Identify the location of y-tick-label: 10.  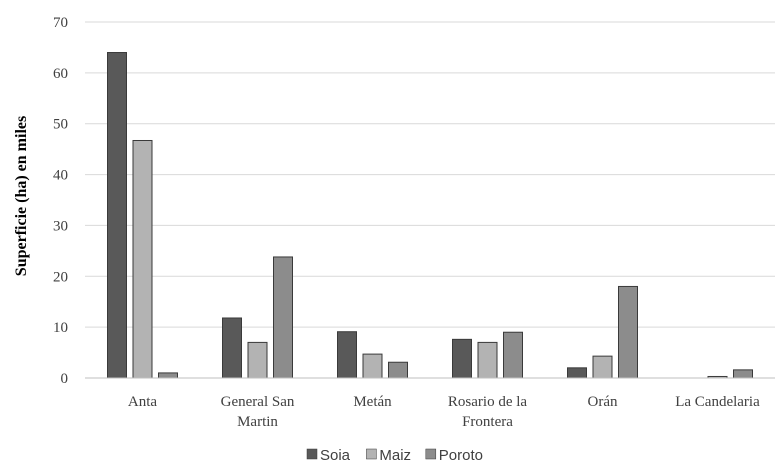
(60, 328).